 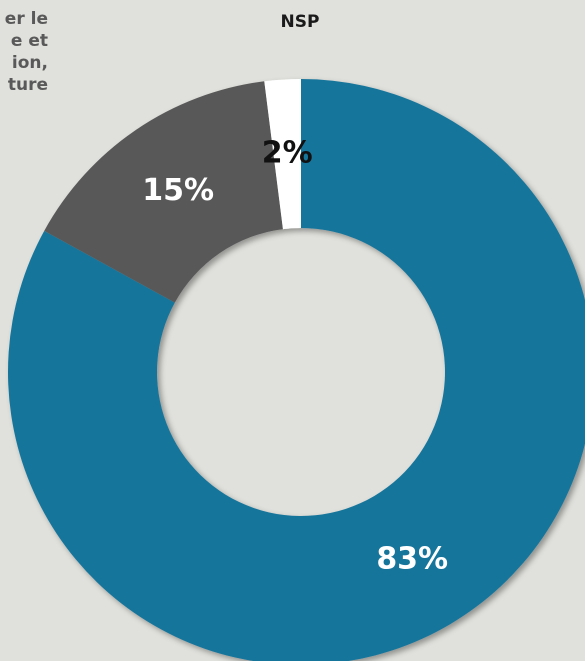 What do you see at coordinates (287, 152) in the screenshot?
I see `value-label: 2%` at bounding box center [287, 152].